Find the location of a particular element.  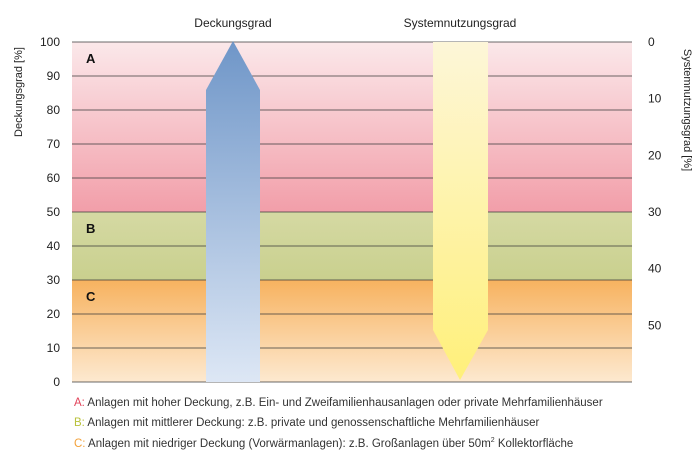

left-tick-label: 10 is located at coordinates (54, 348).